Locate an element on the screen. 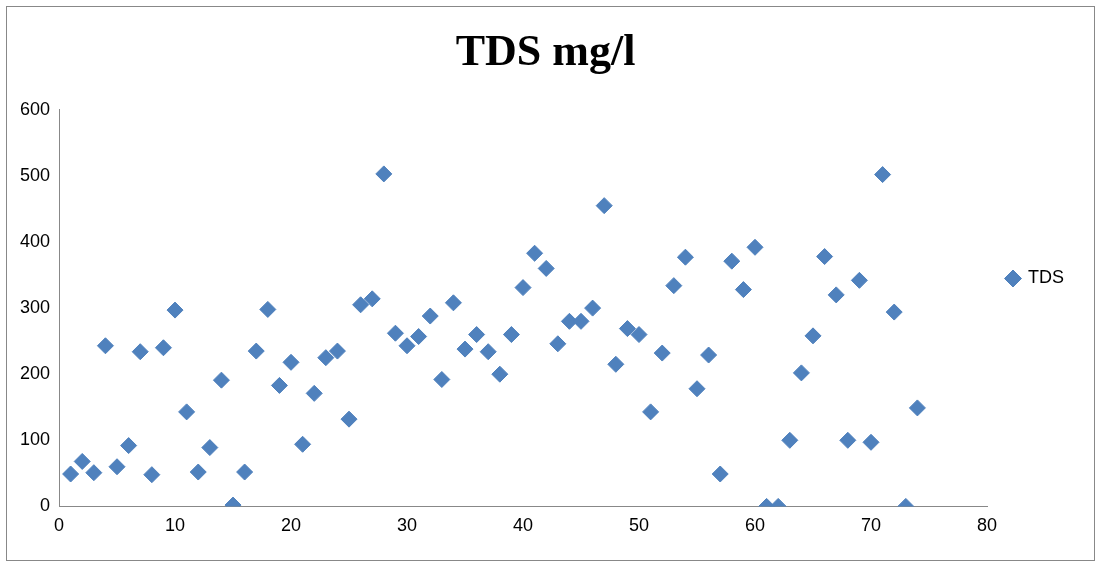 The height and width of the screenshot is (569, 1103). x-tick-label: 10 is located at coordinates (175, 525).